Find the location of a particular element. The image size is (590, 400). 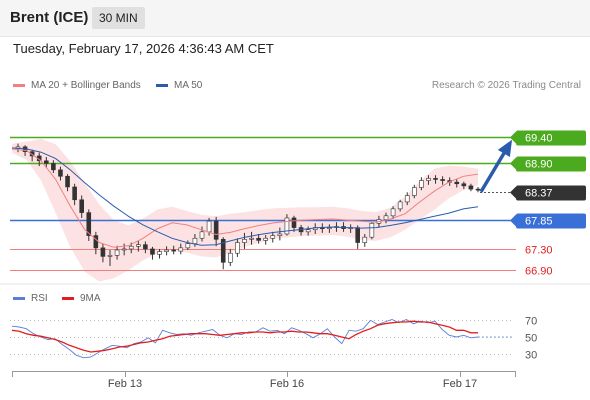

ma20-swatch is located at coordinates (19, 85).